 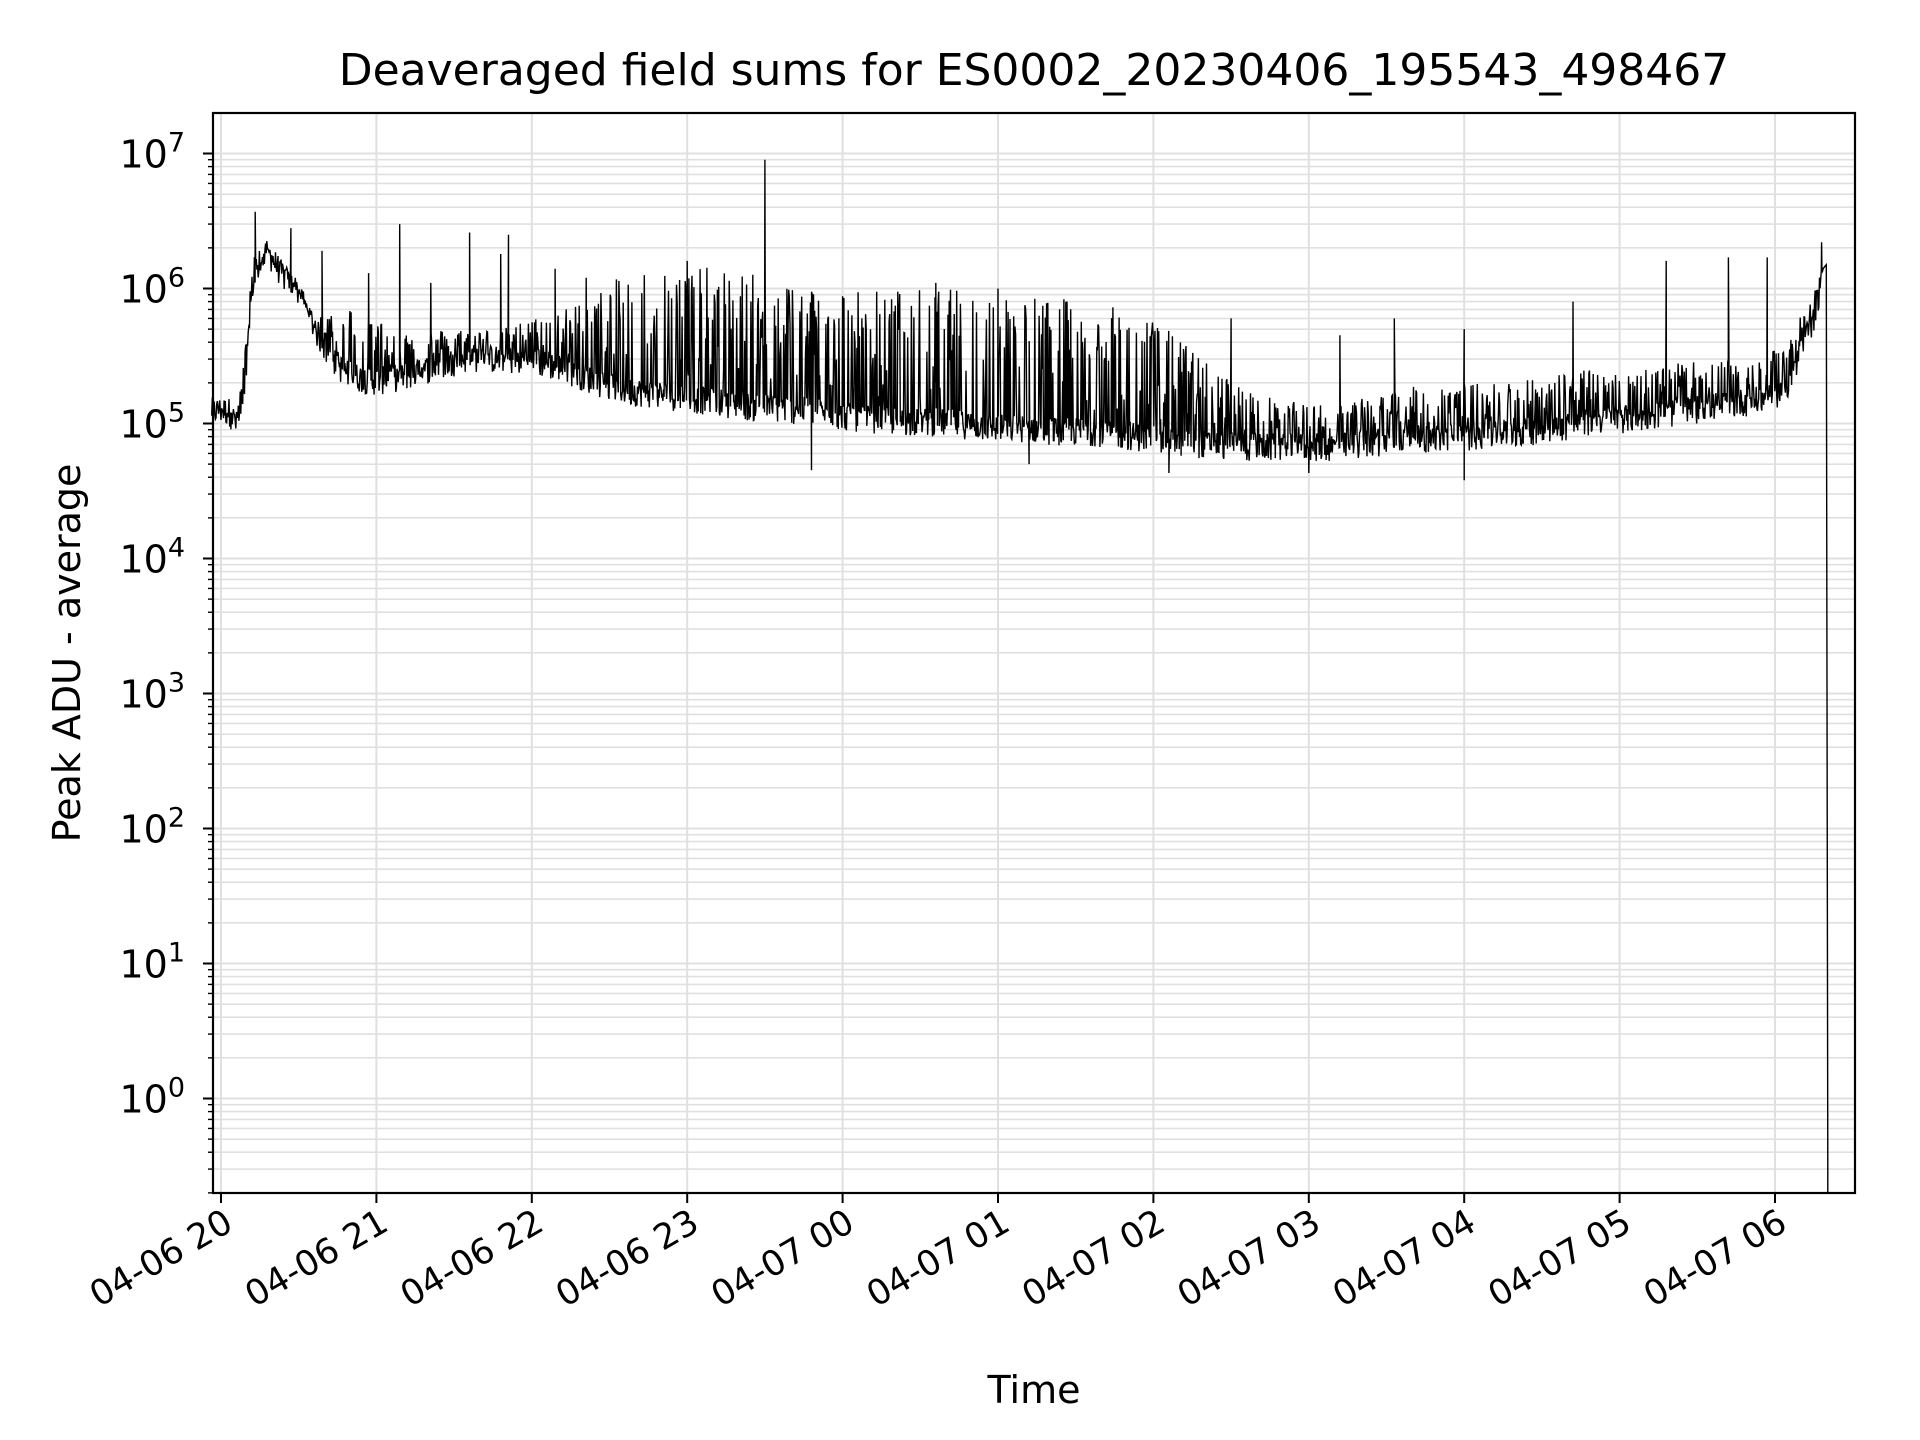 What do you see at coordinates (472, 1258) in the screenshot?
I see `x-tick-label: 04-06 22` at bounding box center [472, 1258].